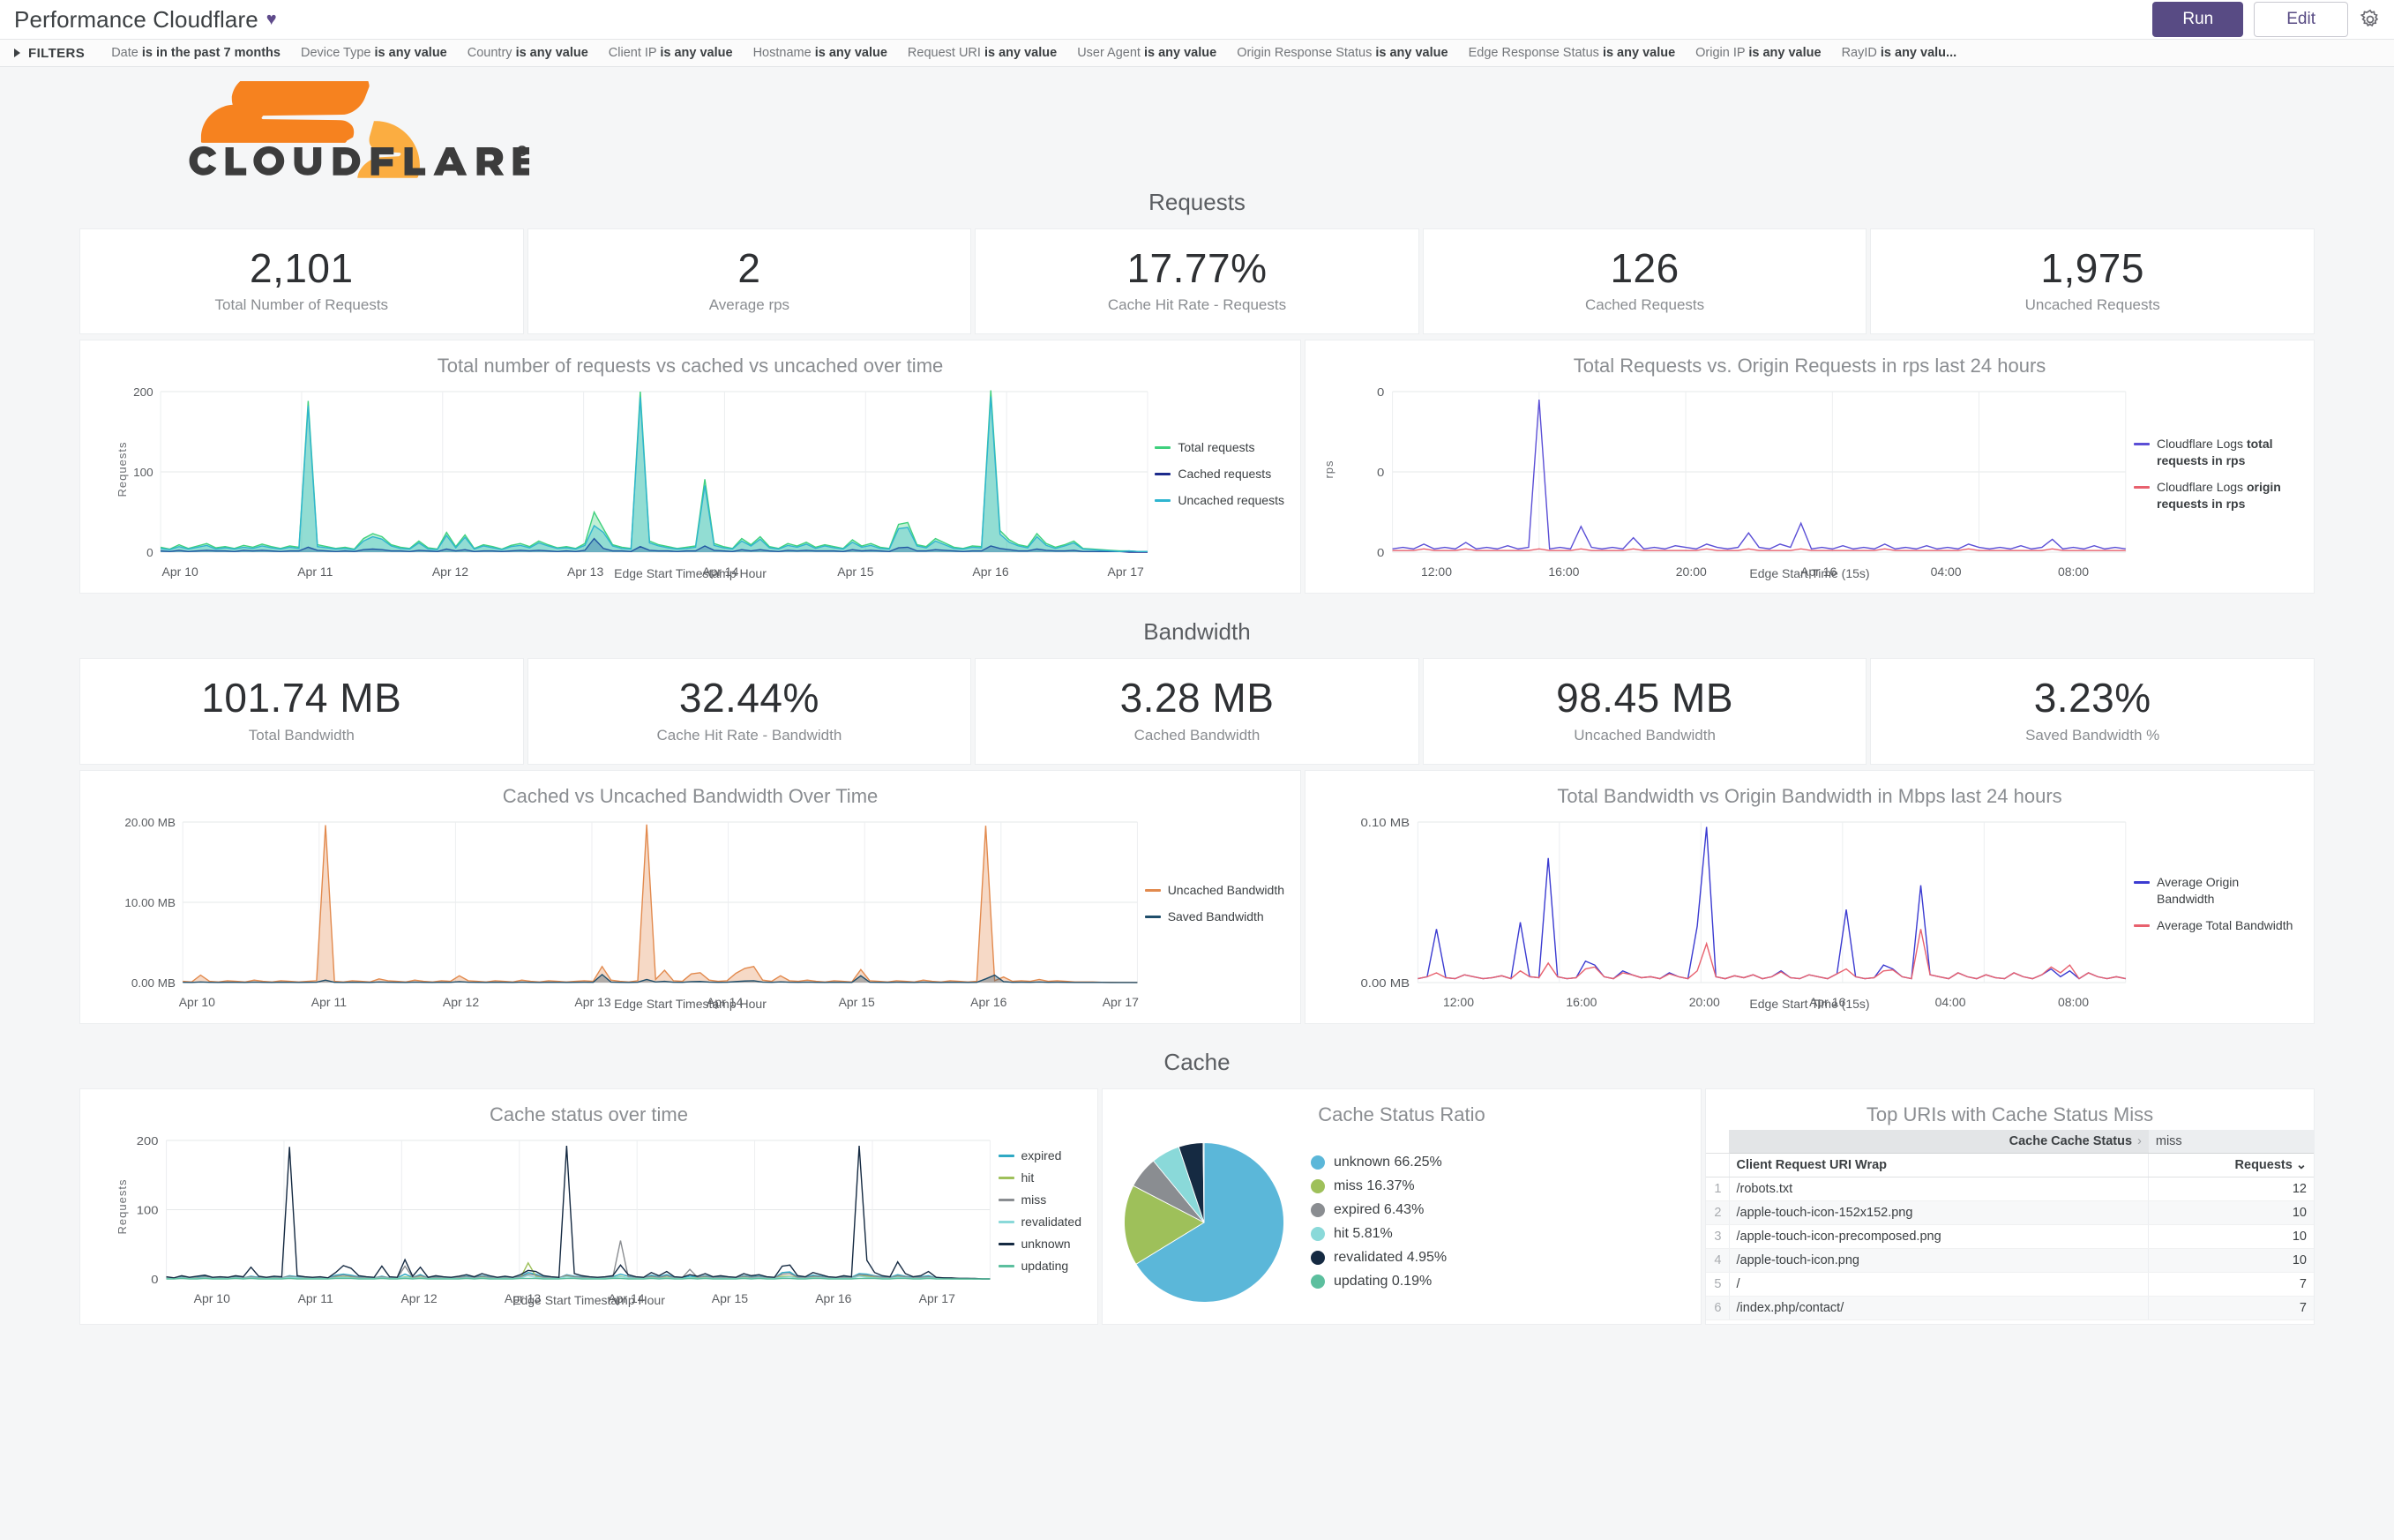 The height and width of the screenshot is (1540, 2394). I want to click on gear-icon, so click(2370, 19).